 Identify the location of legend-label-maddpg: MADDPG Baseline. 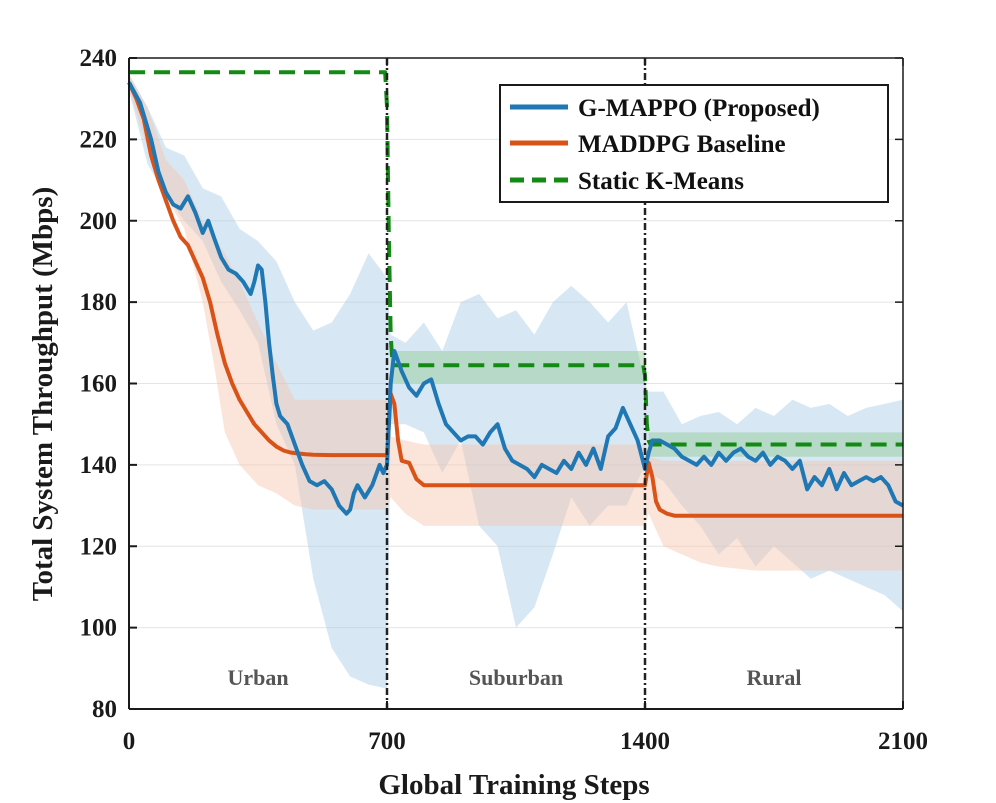
(682, 144).